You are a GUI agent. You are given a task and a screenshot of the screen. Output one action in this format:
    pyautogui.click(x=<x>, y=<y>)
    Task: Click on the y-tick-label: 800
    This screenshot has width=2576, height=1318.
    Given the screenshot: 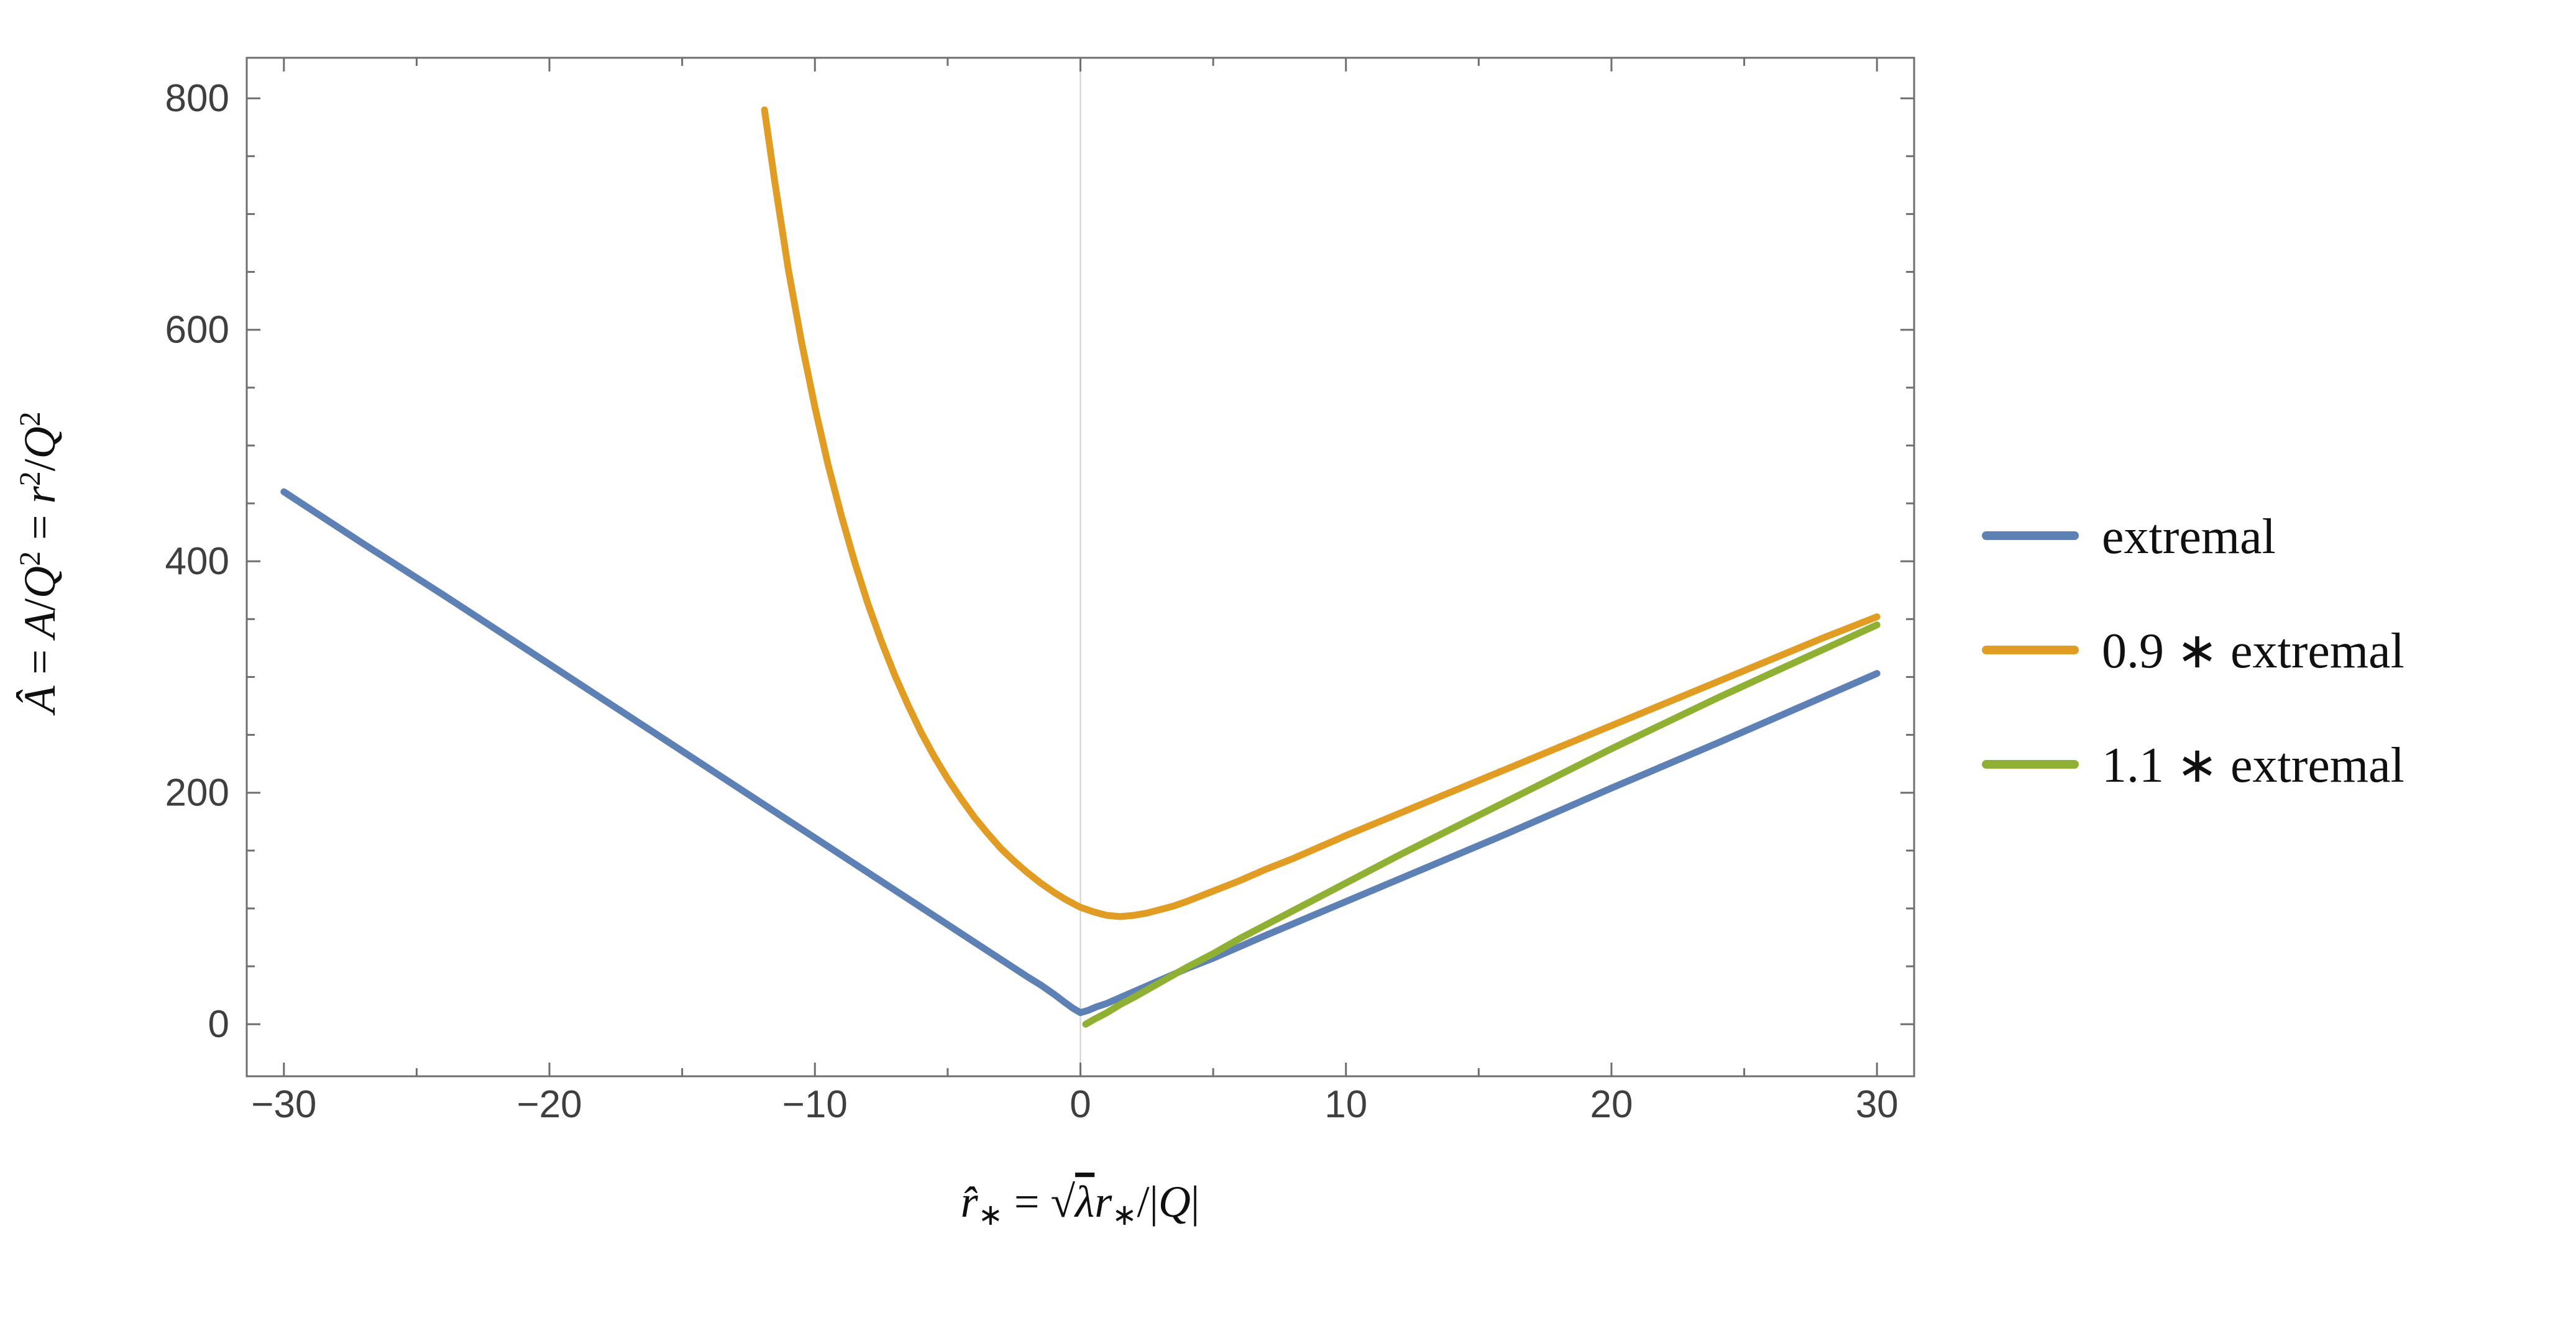 What is the action you would take?
    pyautogui.click(x=197, y=98)
    